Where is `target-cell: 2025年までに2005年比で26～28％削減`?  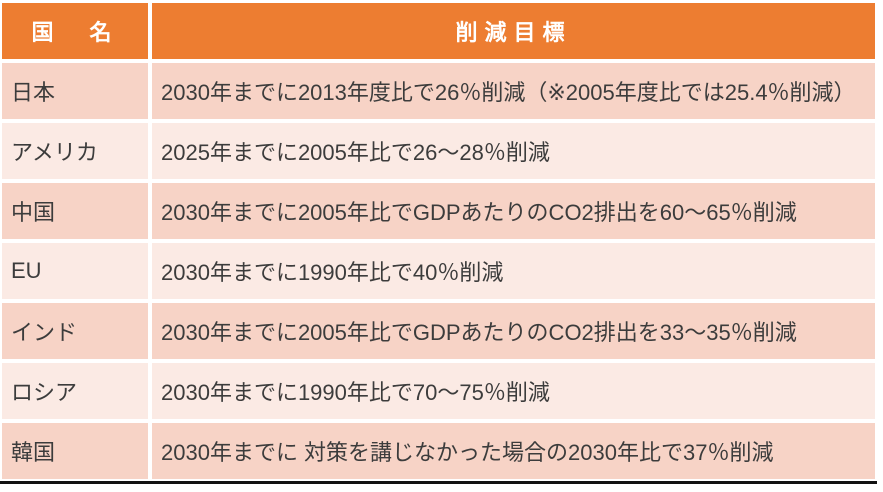 target-cell: 2025年までに2005年比で26～28％削減 is located at coordinates (513, 151).